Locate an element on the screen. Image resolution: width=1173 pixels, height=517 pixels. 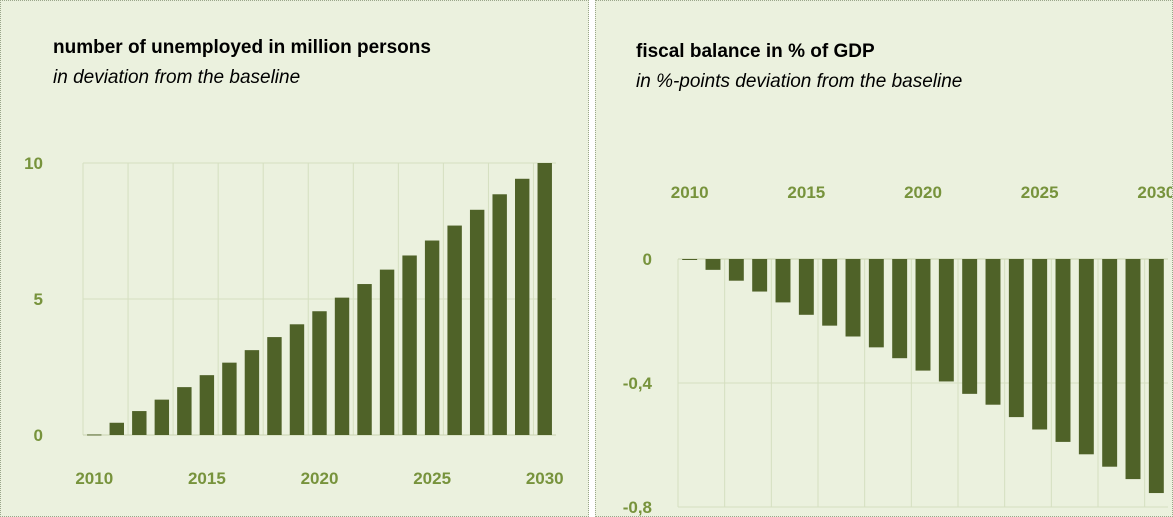
chart-subtitle: in %-points deviation from the baseline is located at coordinates (799, 81).